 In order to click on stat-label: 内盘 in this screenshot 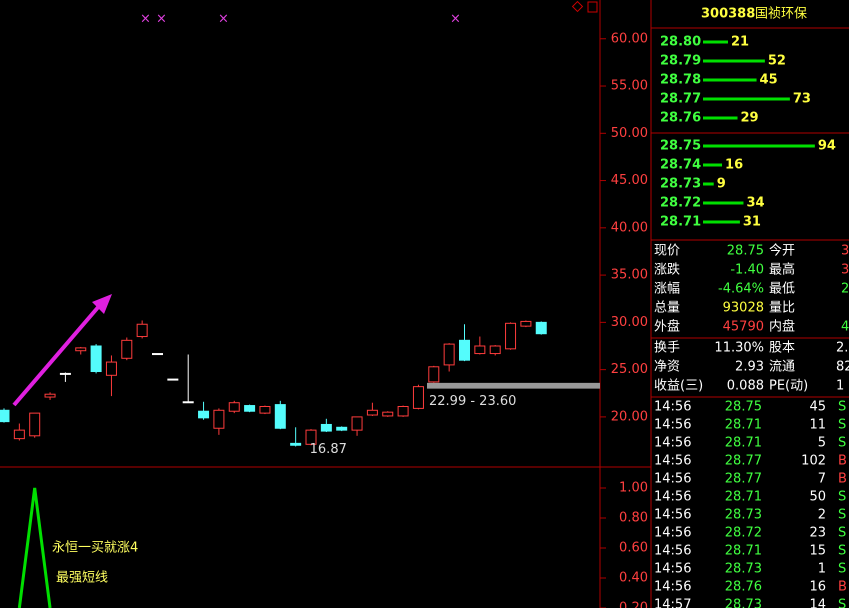, I will do `click(782, 327)`.